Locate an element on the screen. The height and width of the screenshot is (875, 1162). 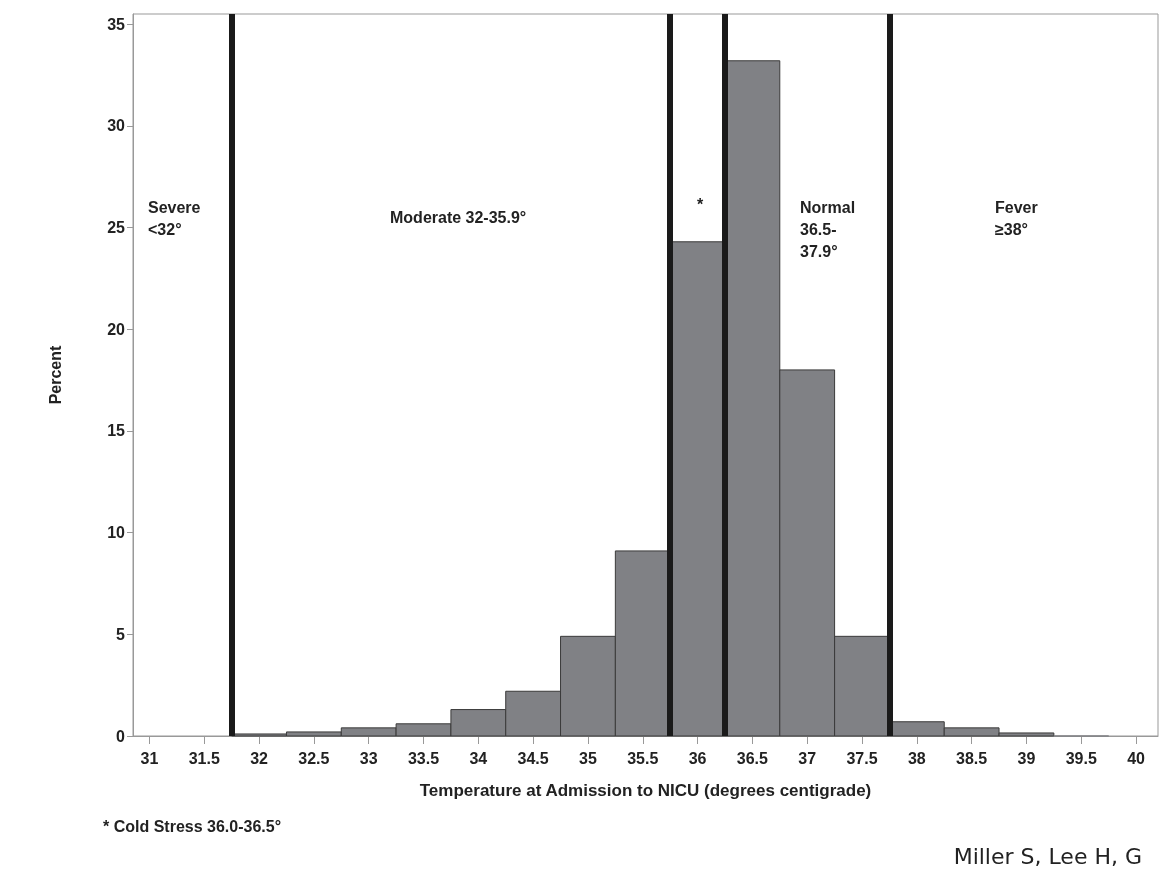
y-tick-label: 25 is located at coordinates (116, 228).